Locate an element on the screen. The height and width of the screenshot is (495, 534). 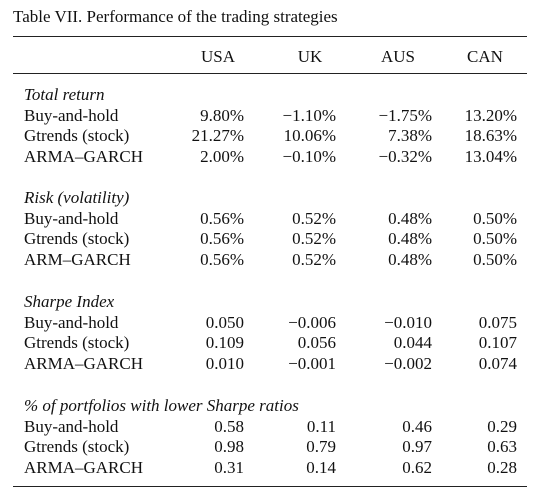
cell: 0.62 is located at coordinates (417, 468).